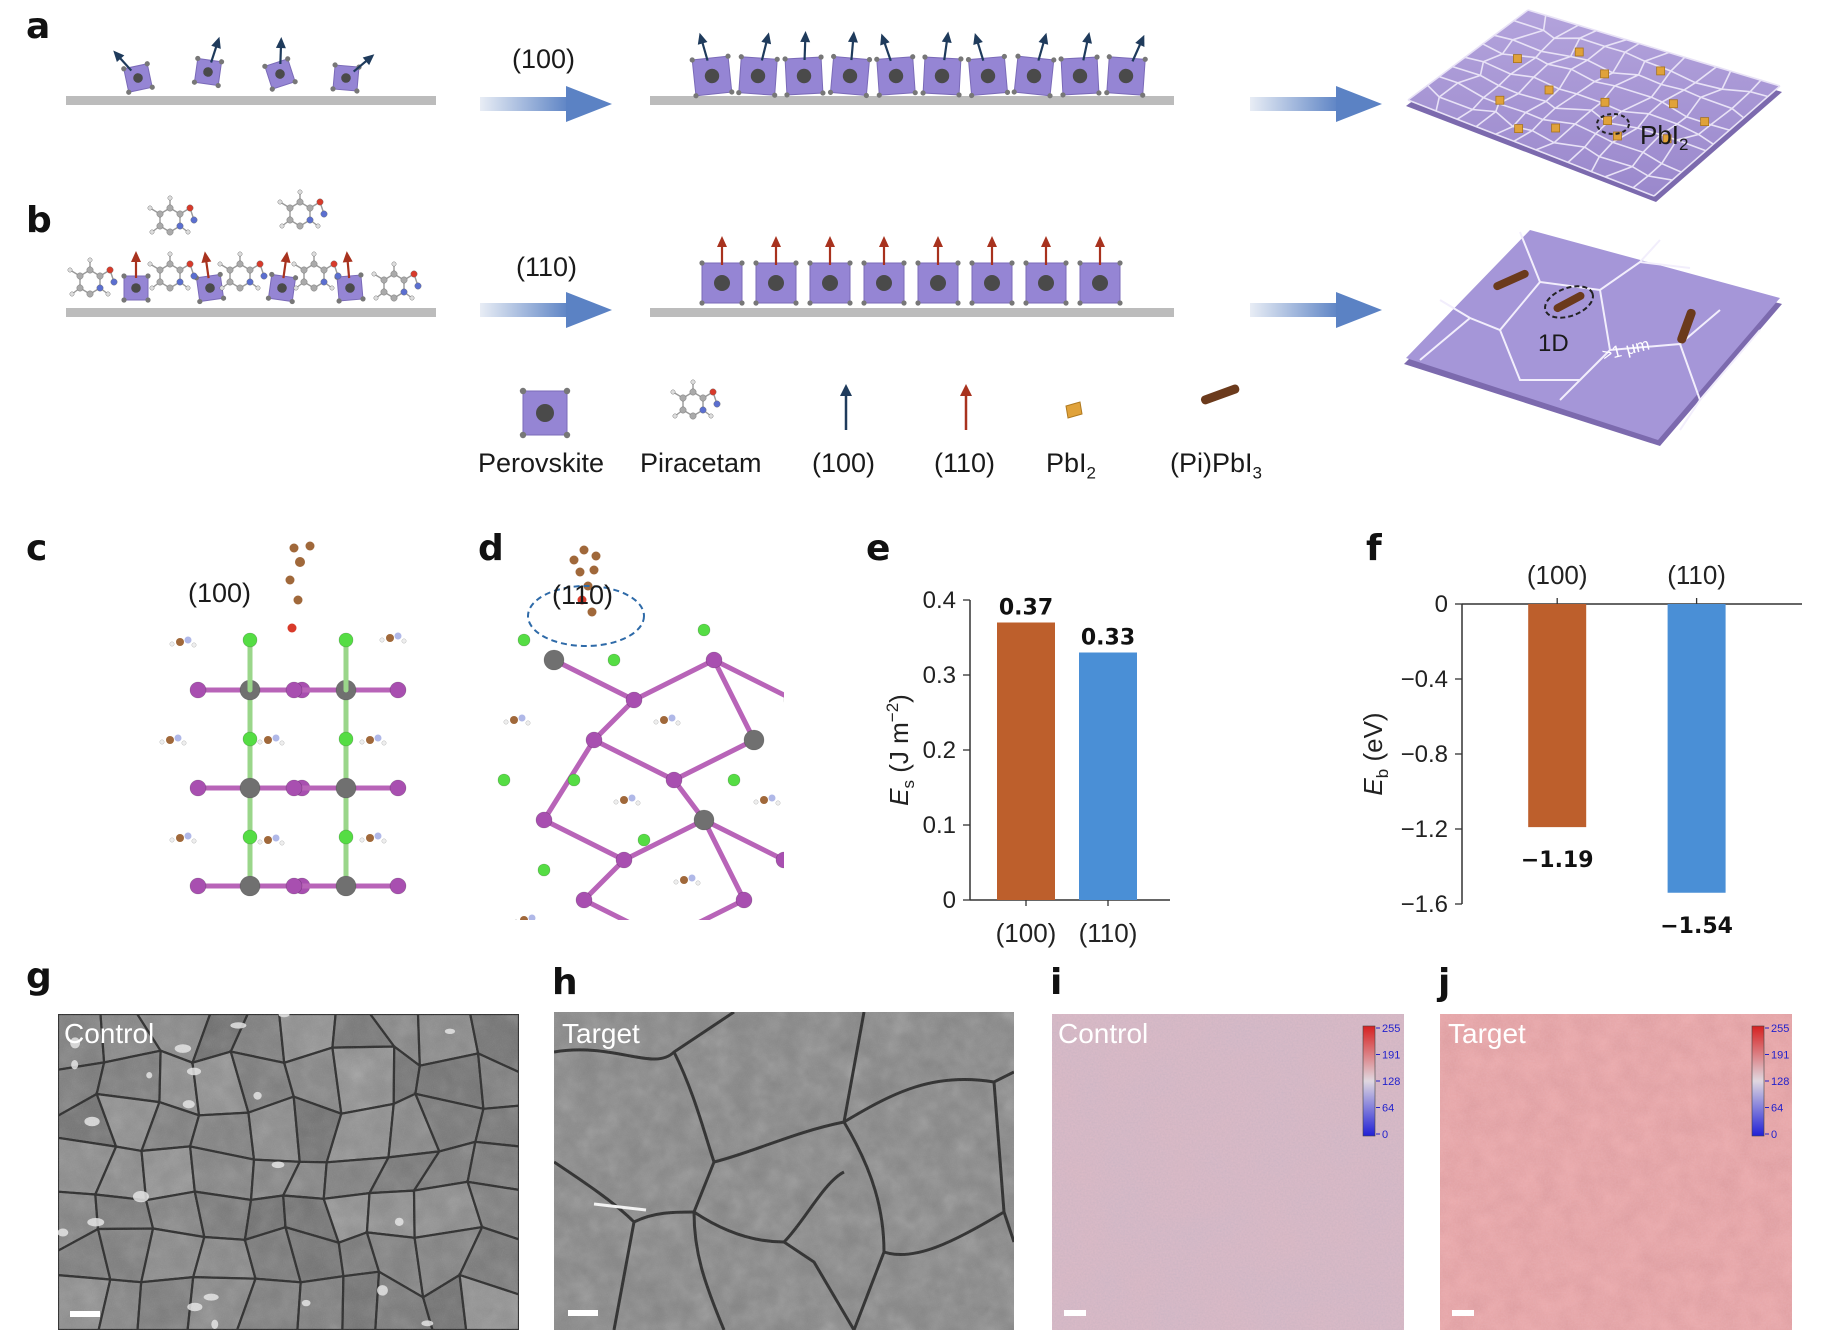  What do you see at coordinates (288, 1172) in the screenshot?
I see `sem-image-control` at bounding box center [288, 1172].